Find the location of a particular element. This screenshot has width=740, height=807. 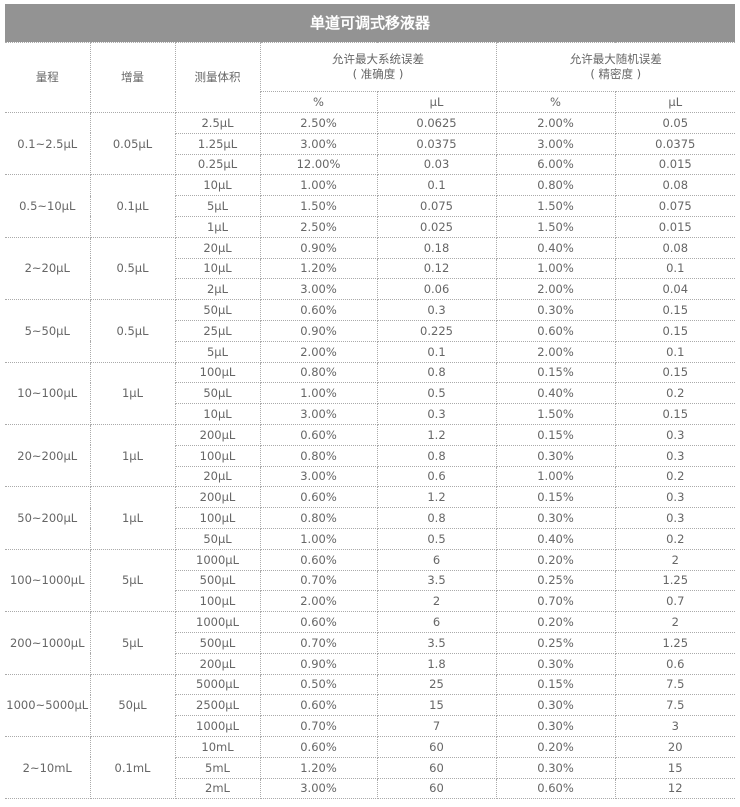

cell-sys-ul: 0.225 is located at coordinates (436, 330).